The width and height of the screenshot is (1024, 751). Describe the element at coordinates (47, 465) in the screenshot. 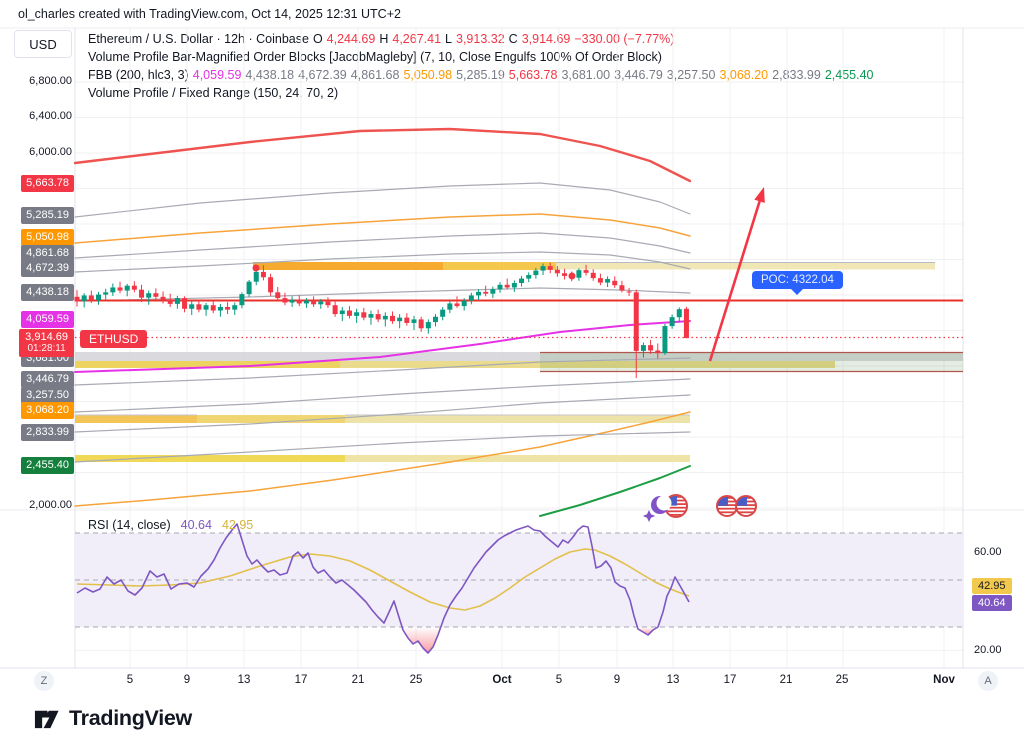

I see `price-axis-badge: 2,455.40` at that location.